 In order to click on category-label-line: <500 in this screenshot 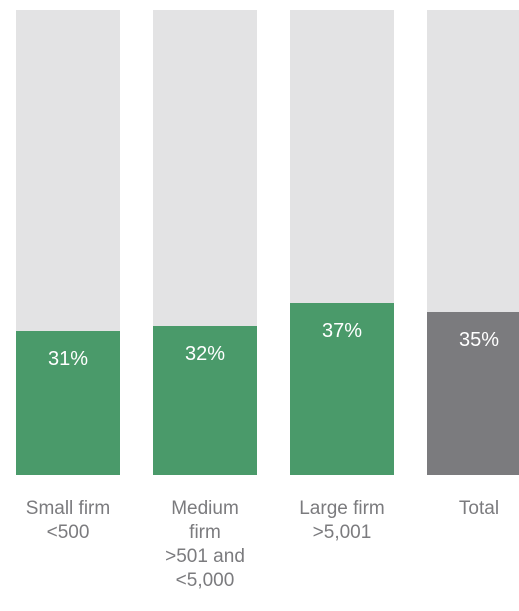, I will do `click(68, 532)`.